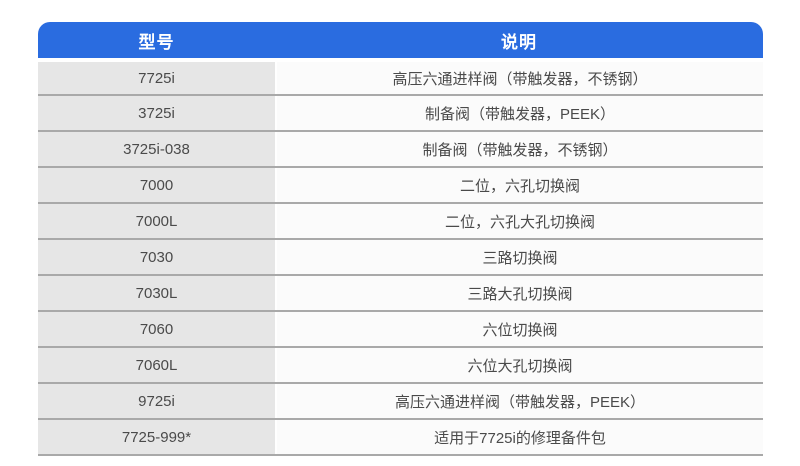  Describe the element at coordinates (156, 329) in the screenshot. I see `model-cell: 7060` at that location.